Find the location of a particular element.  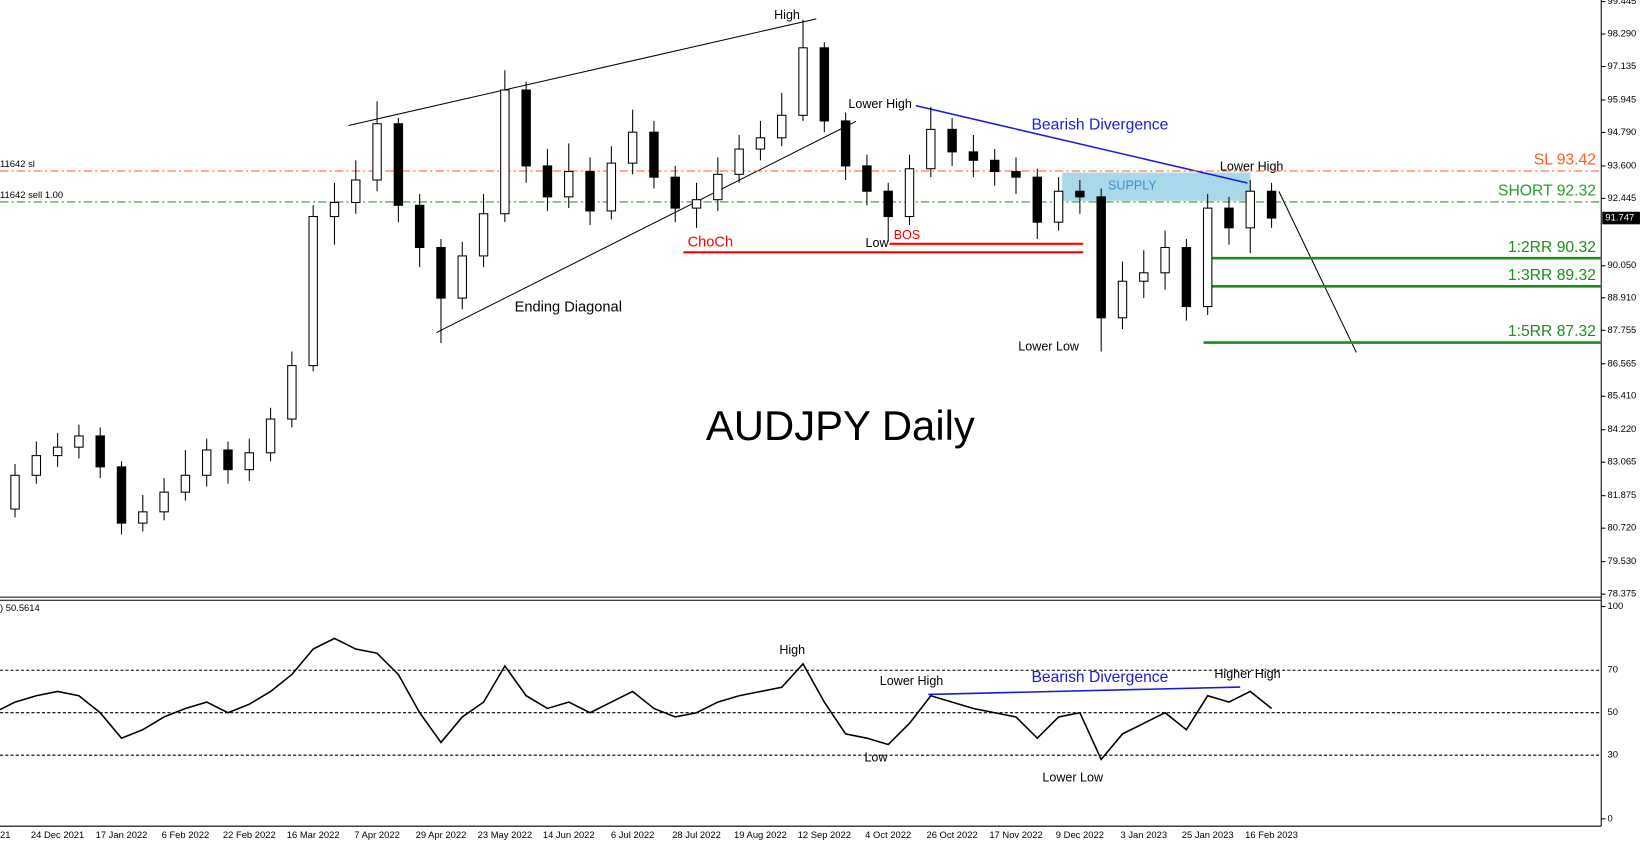

y-tick-label: 30 is located at coordinates (1613, 754).